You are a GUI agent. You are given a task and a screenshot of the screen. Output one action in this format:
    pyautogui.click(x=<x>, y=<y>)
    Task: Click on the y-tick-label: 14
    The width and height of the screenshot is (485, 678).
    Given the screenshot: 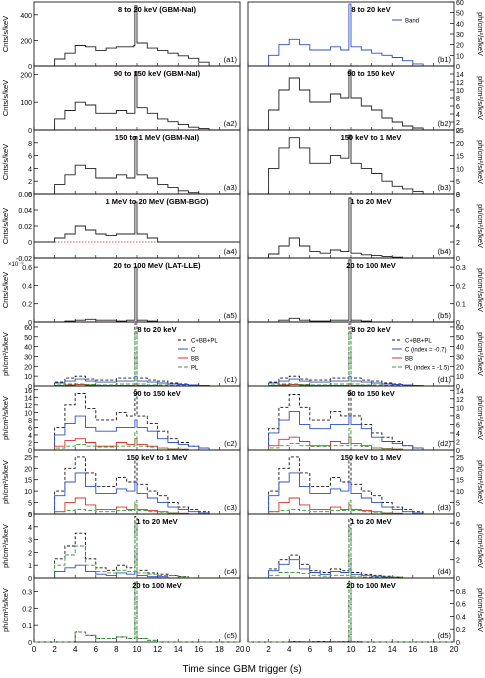 What is the action you would take?
    pyautogui.click(x=28, y=398)
    